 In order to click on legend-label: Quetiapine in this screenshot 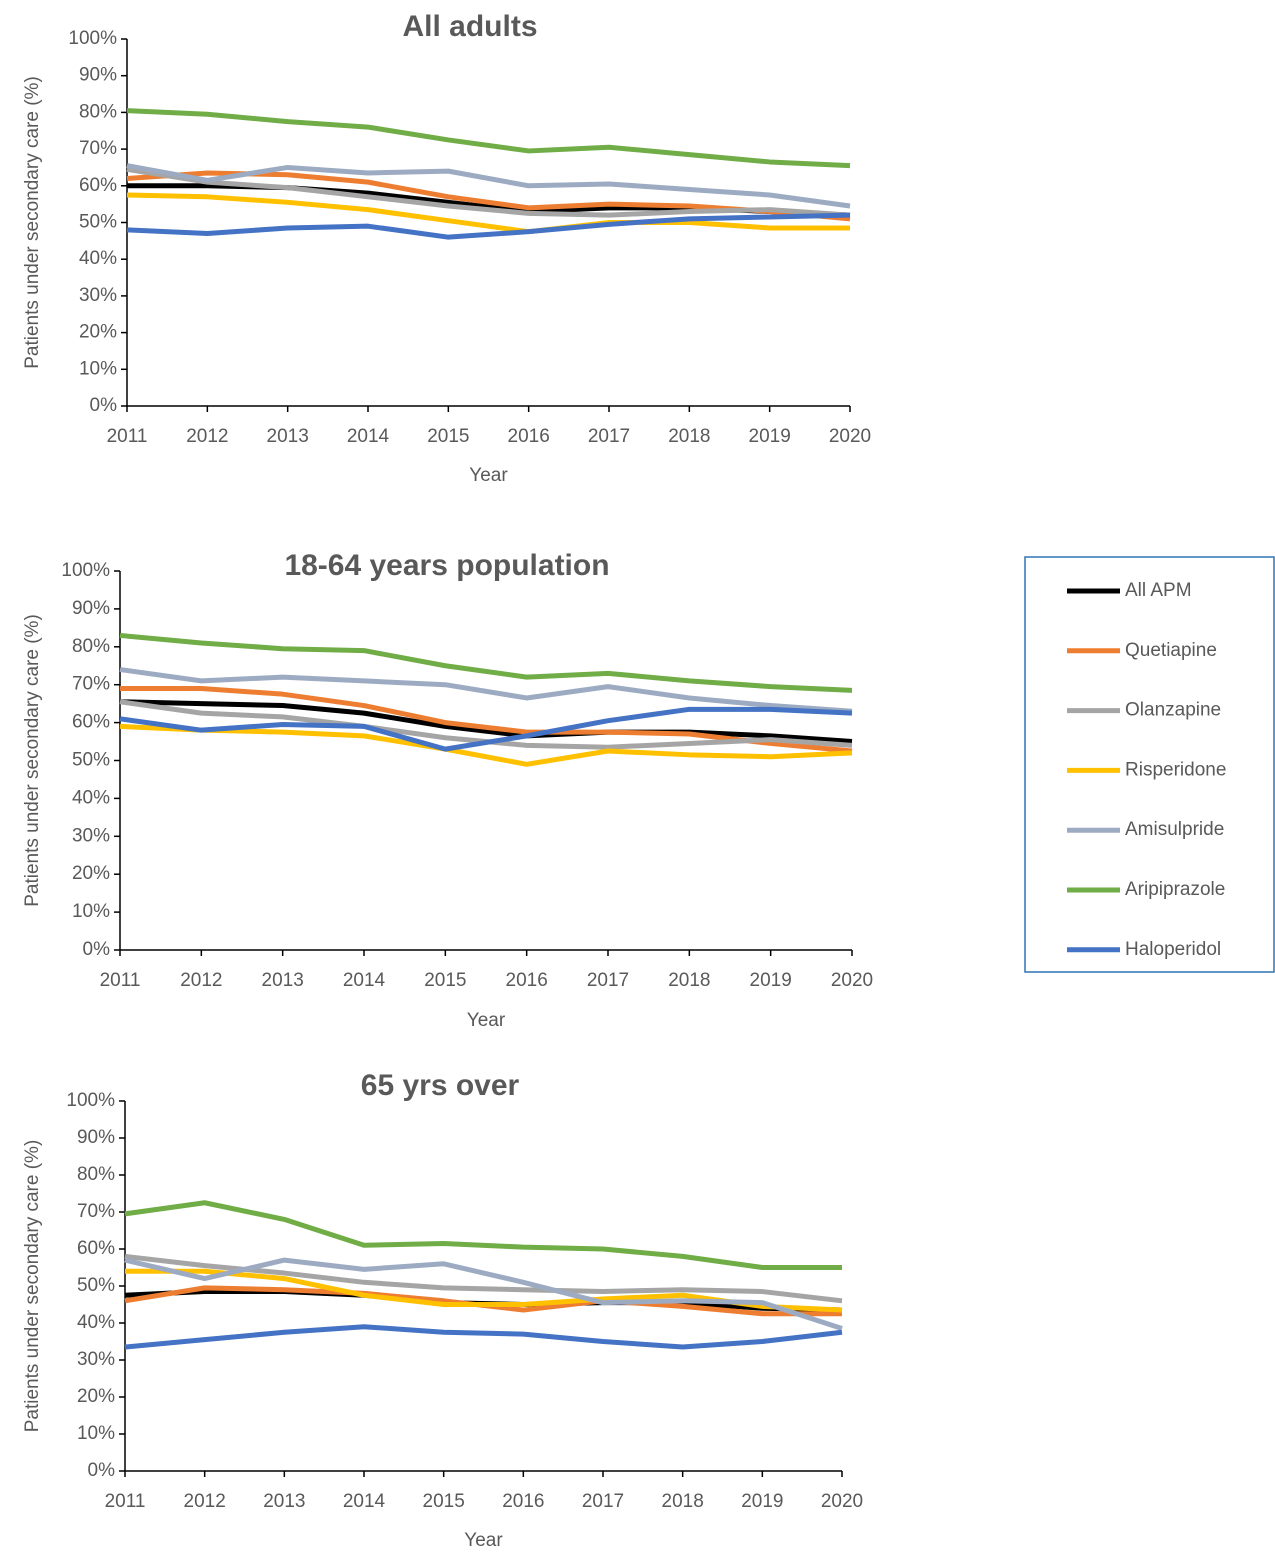, I will do `click(1171, 650)`.